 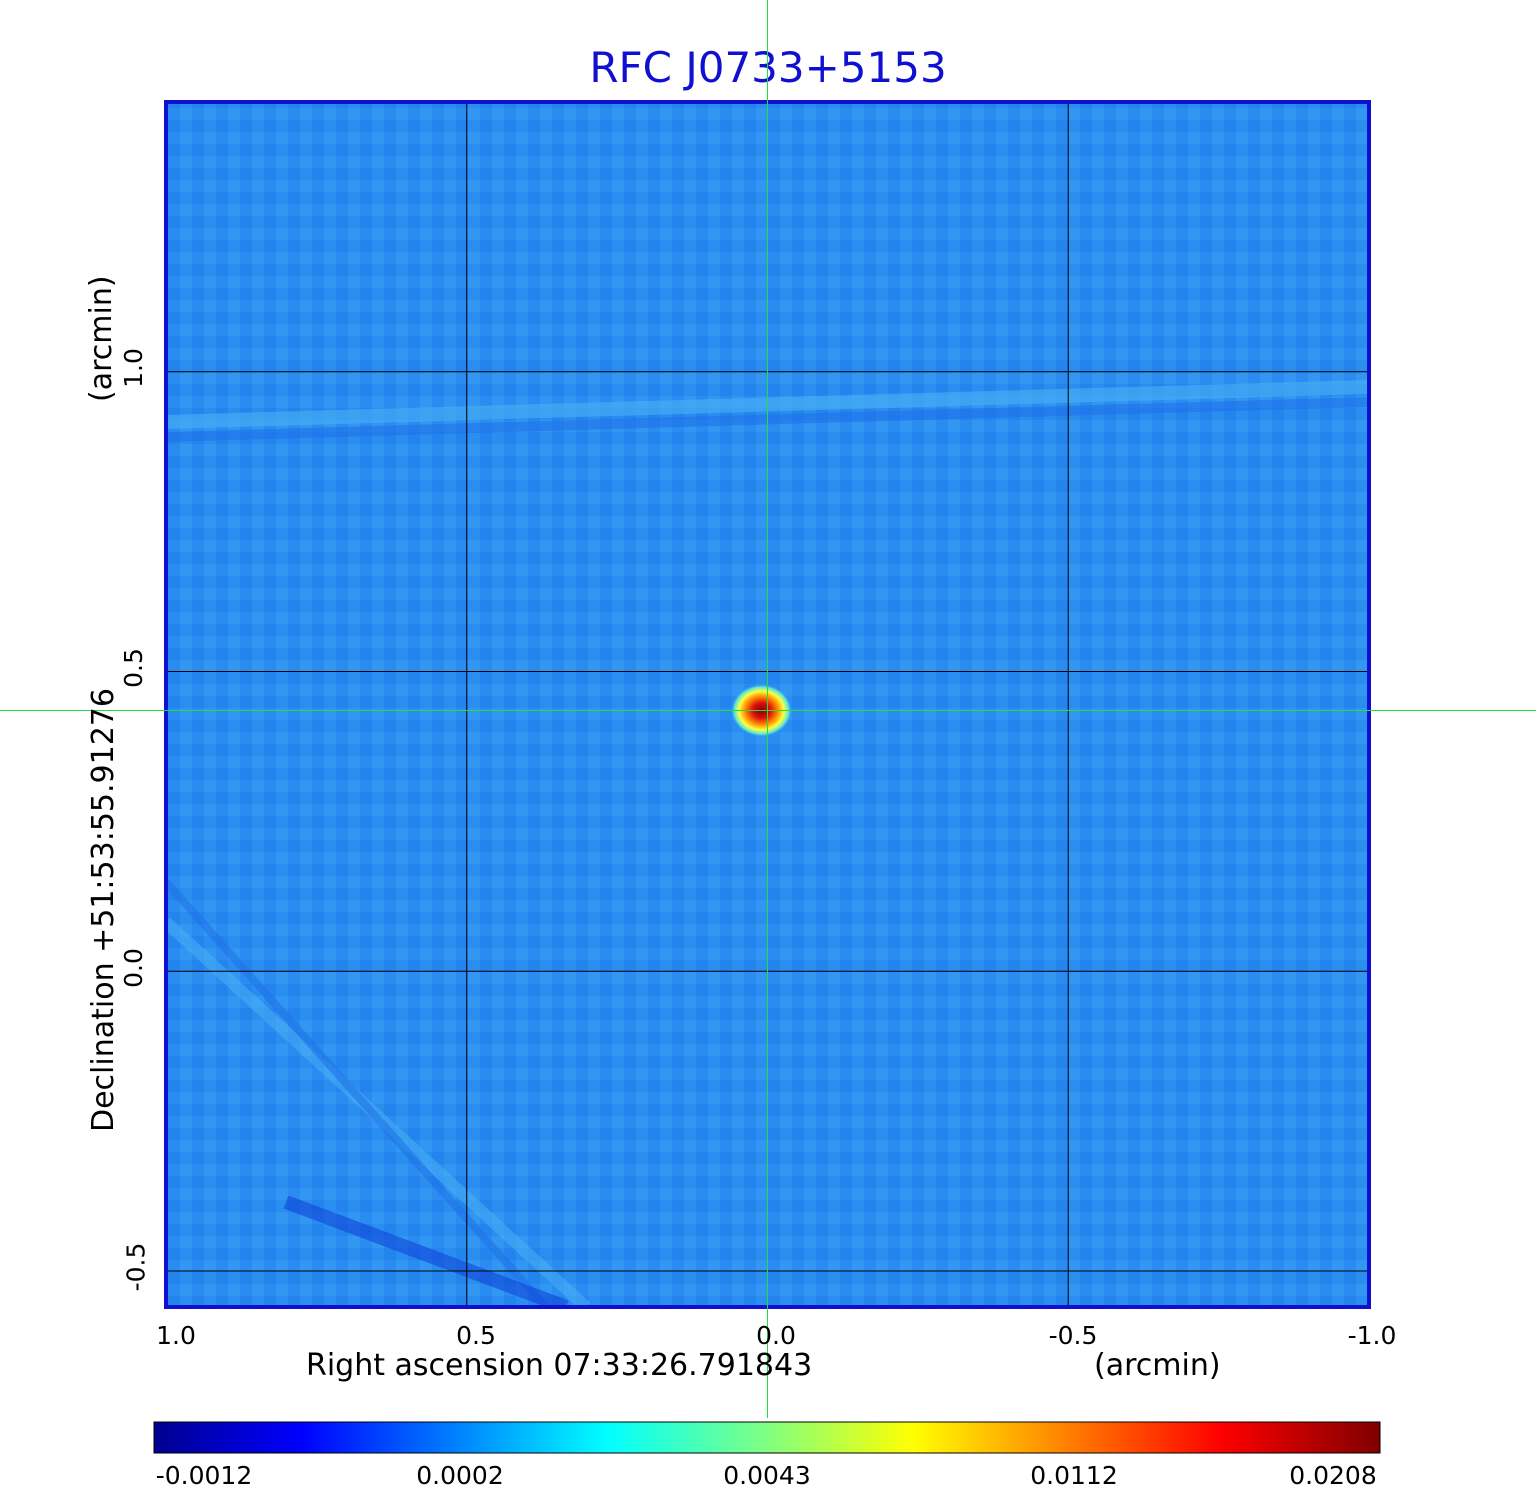 I want to click on colorbar-tick-label: -0.0012, so click(x=204, y=1475).